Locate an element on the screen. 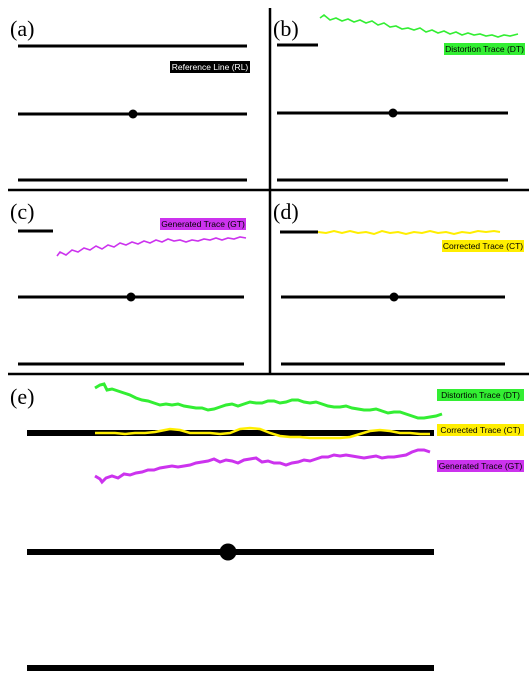 Image resolution: width=529 pixels, height=674 pixels. panel-c-label: (c) is located at coordinates (22, 211).